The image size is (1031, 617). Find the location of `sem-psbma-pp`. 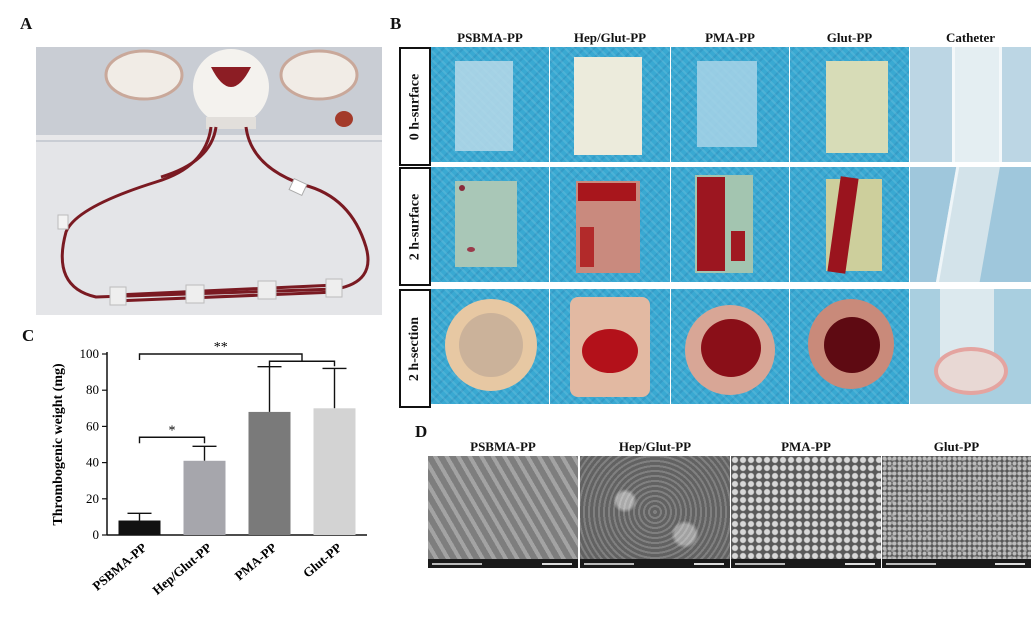

sem-psbma-pp is located at coordinates (503, 512).